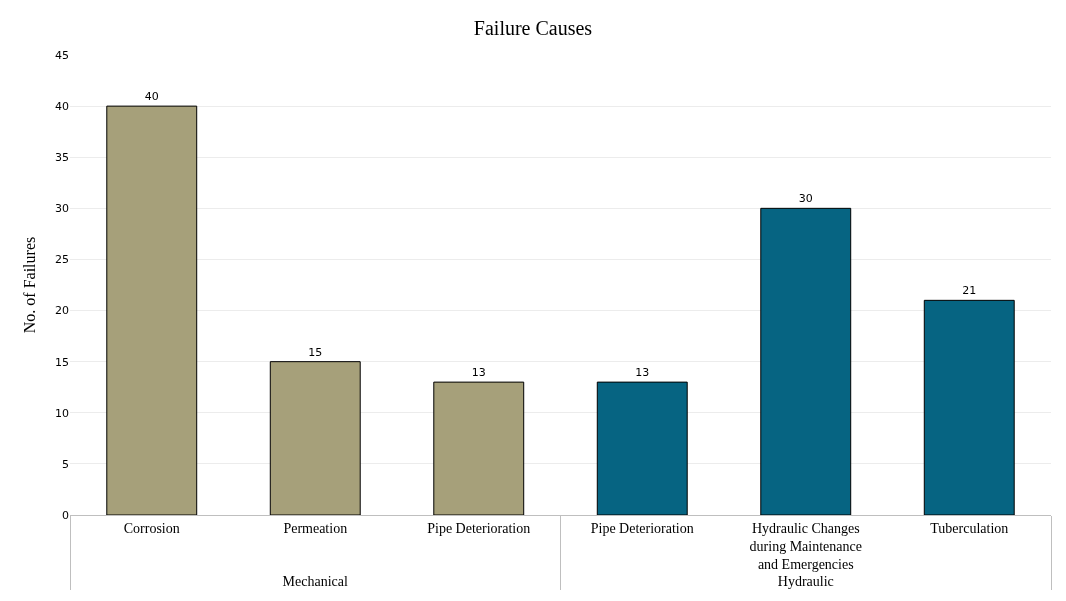 Image resolution: width=1066 pixels, height=601 pixels. Describe the element at coordinates (62, 413) in the screenshot. I see `y-tick-label: 10` at that location.